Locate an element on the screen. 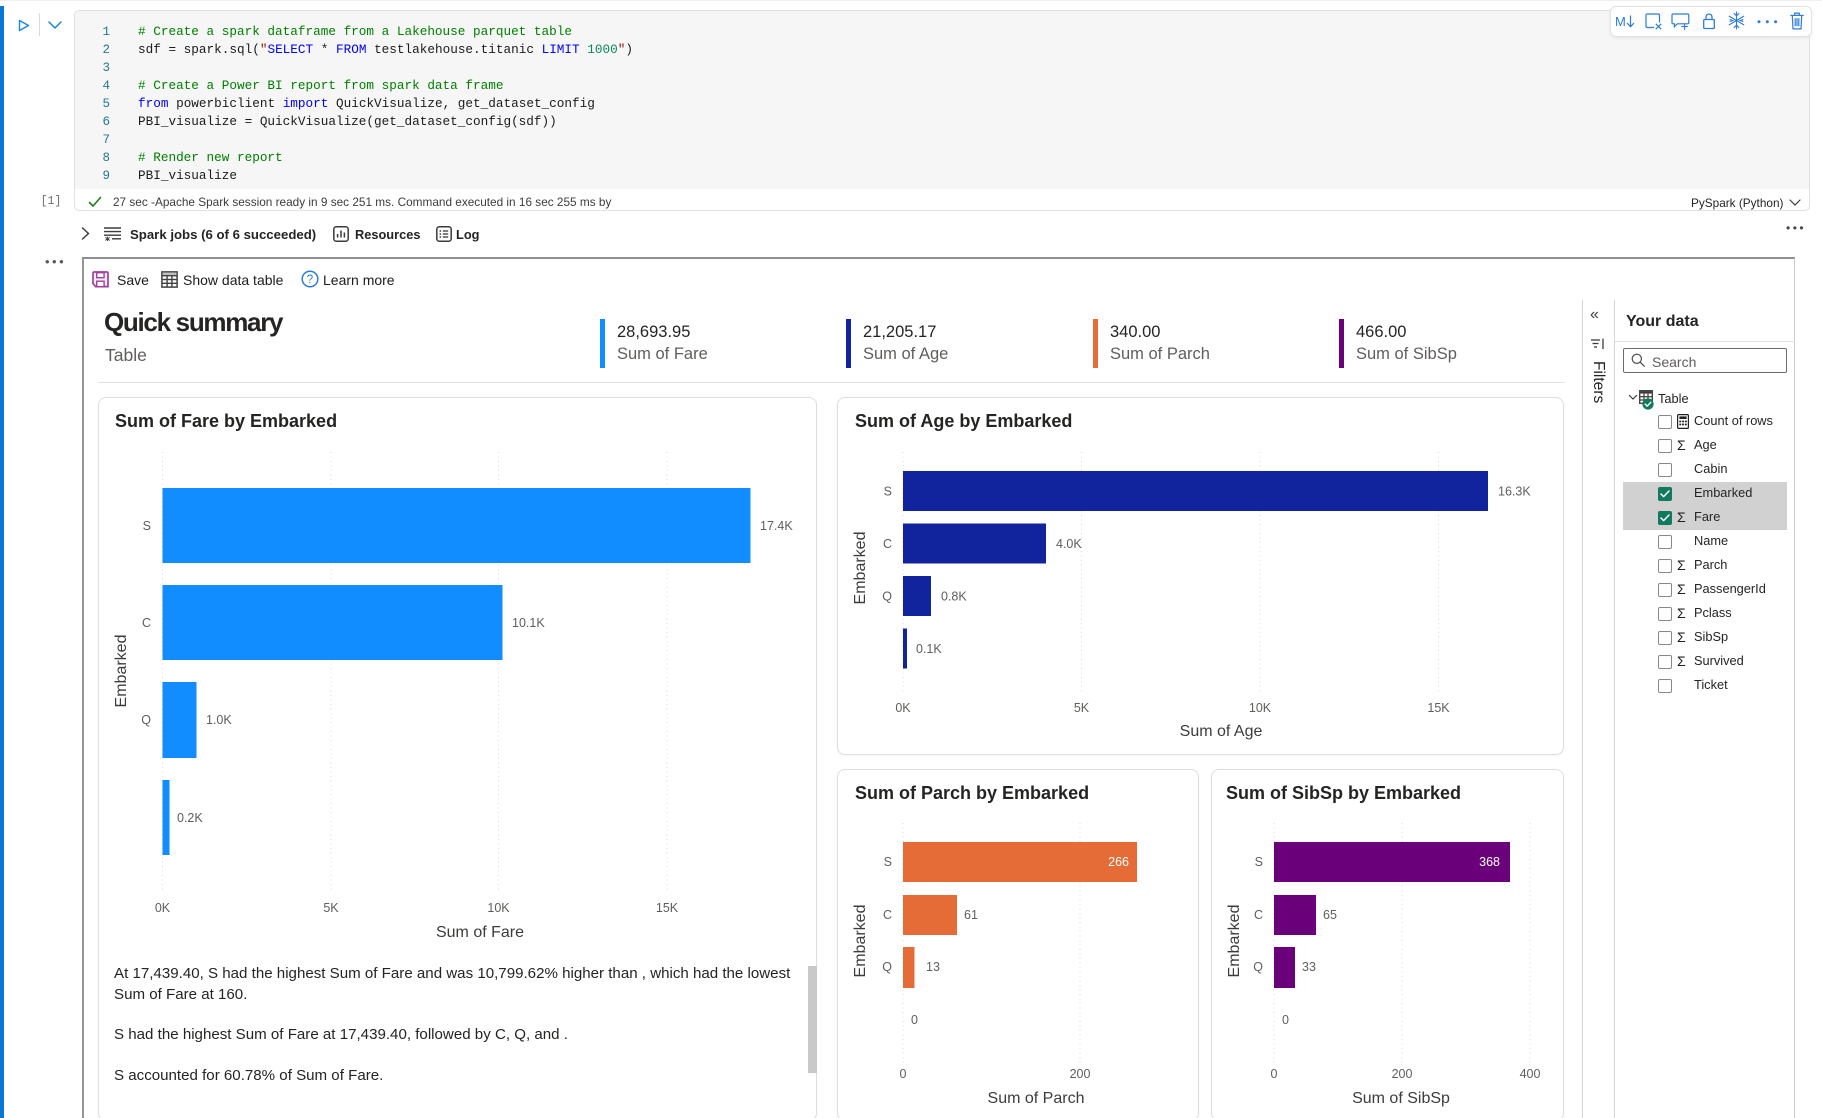 The height and width of the screenshot is (1118, 1822). svg-text: 0.8K is located at coordinates (954, 597).